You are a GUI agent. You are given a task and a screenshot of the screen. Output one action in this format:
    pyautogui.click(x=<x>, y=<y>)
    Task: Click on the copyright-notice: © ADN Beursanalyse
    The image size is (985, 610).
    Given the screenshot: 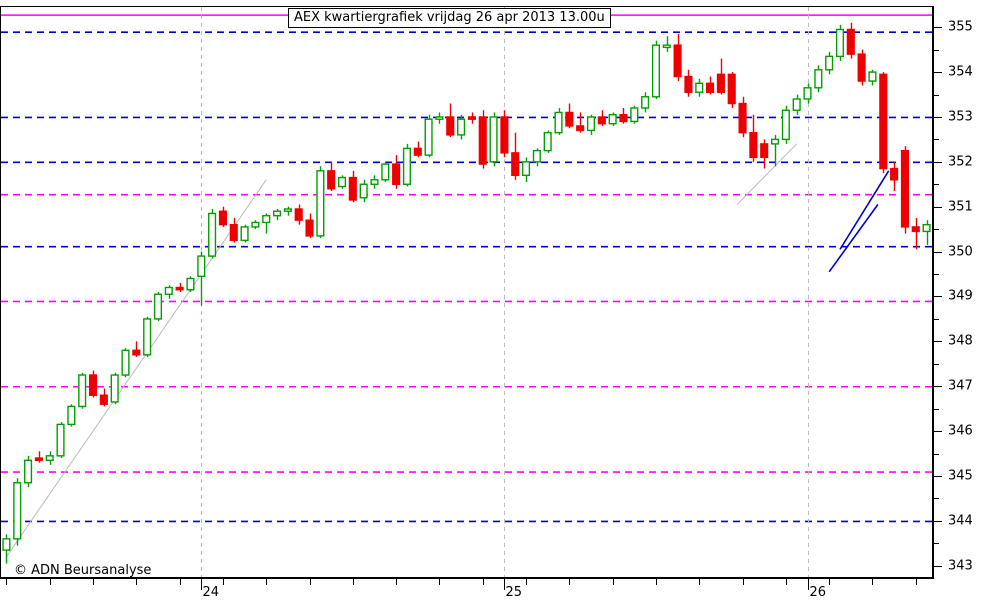 What is the action you would take?
    pyautogui.click(x=82, y=570)
    